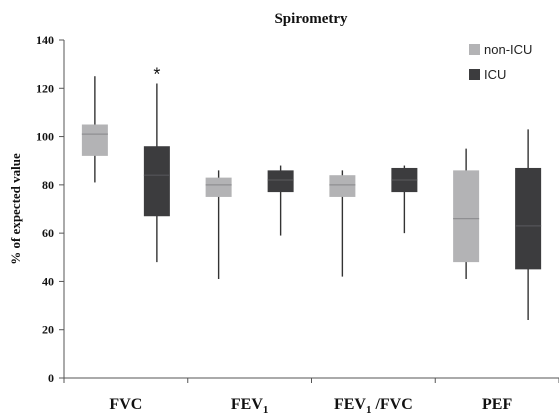  What do you see at coordinates (45, 137) in the screenshot?
I see `y-tick-label: 100` at bounding box center [45, 137].